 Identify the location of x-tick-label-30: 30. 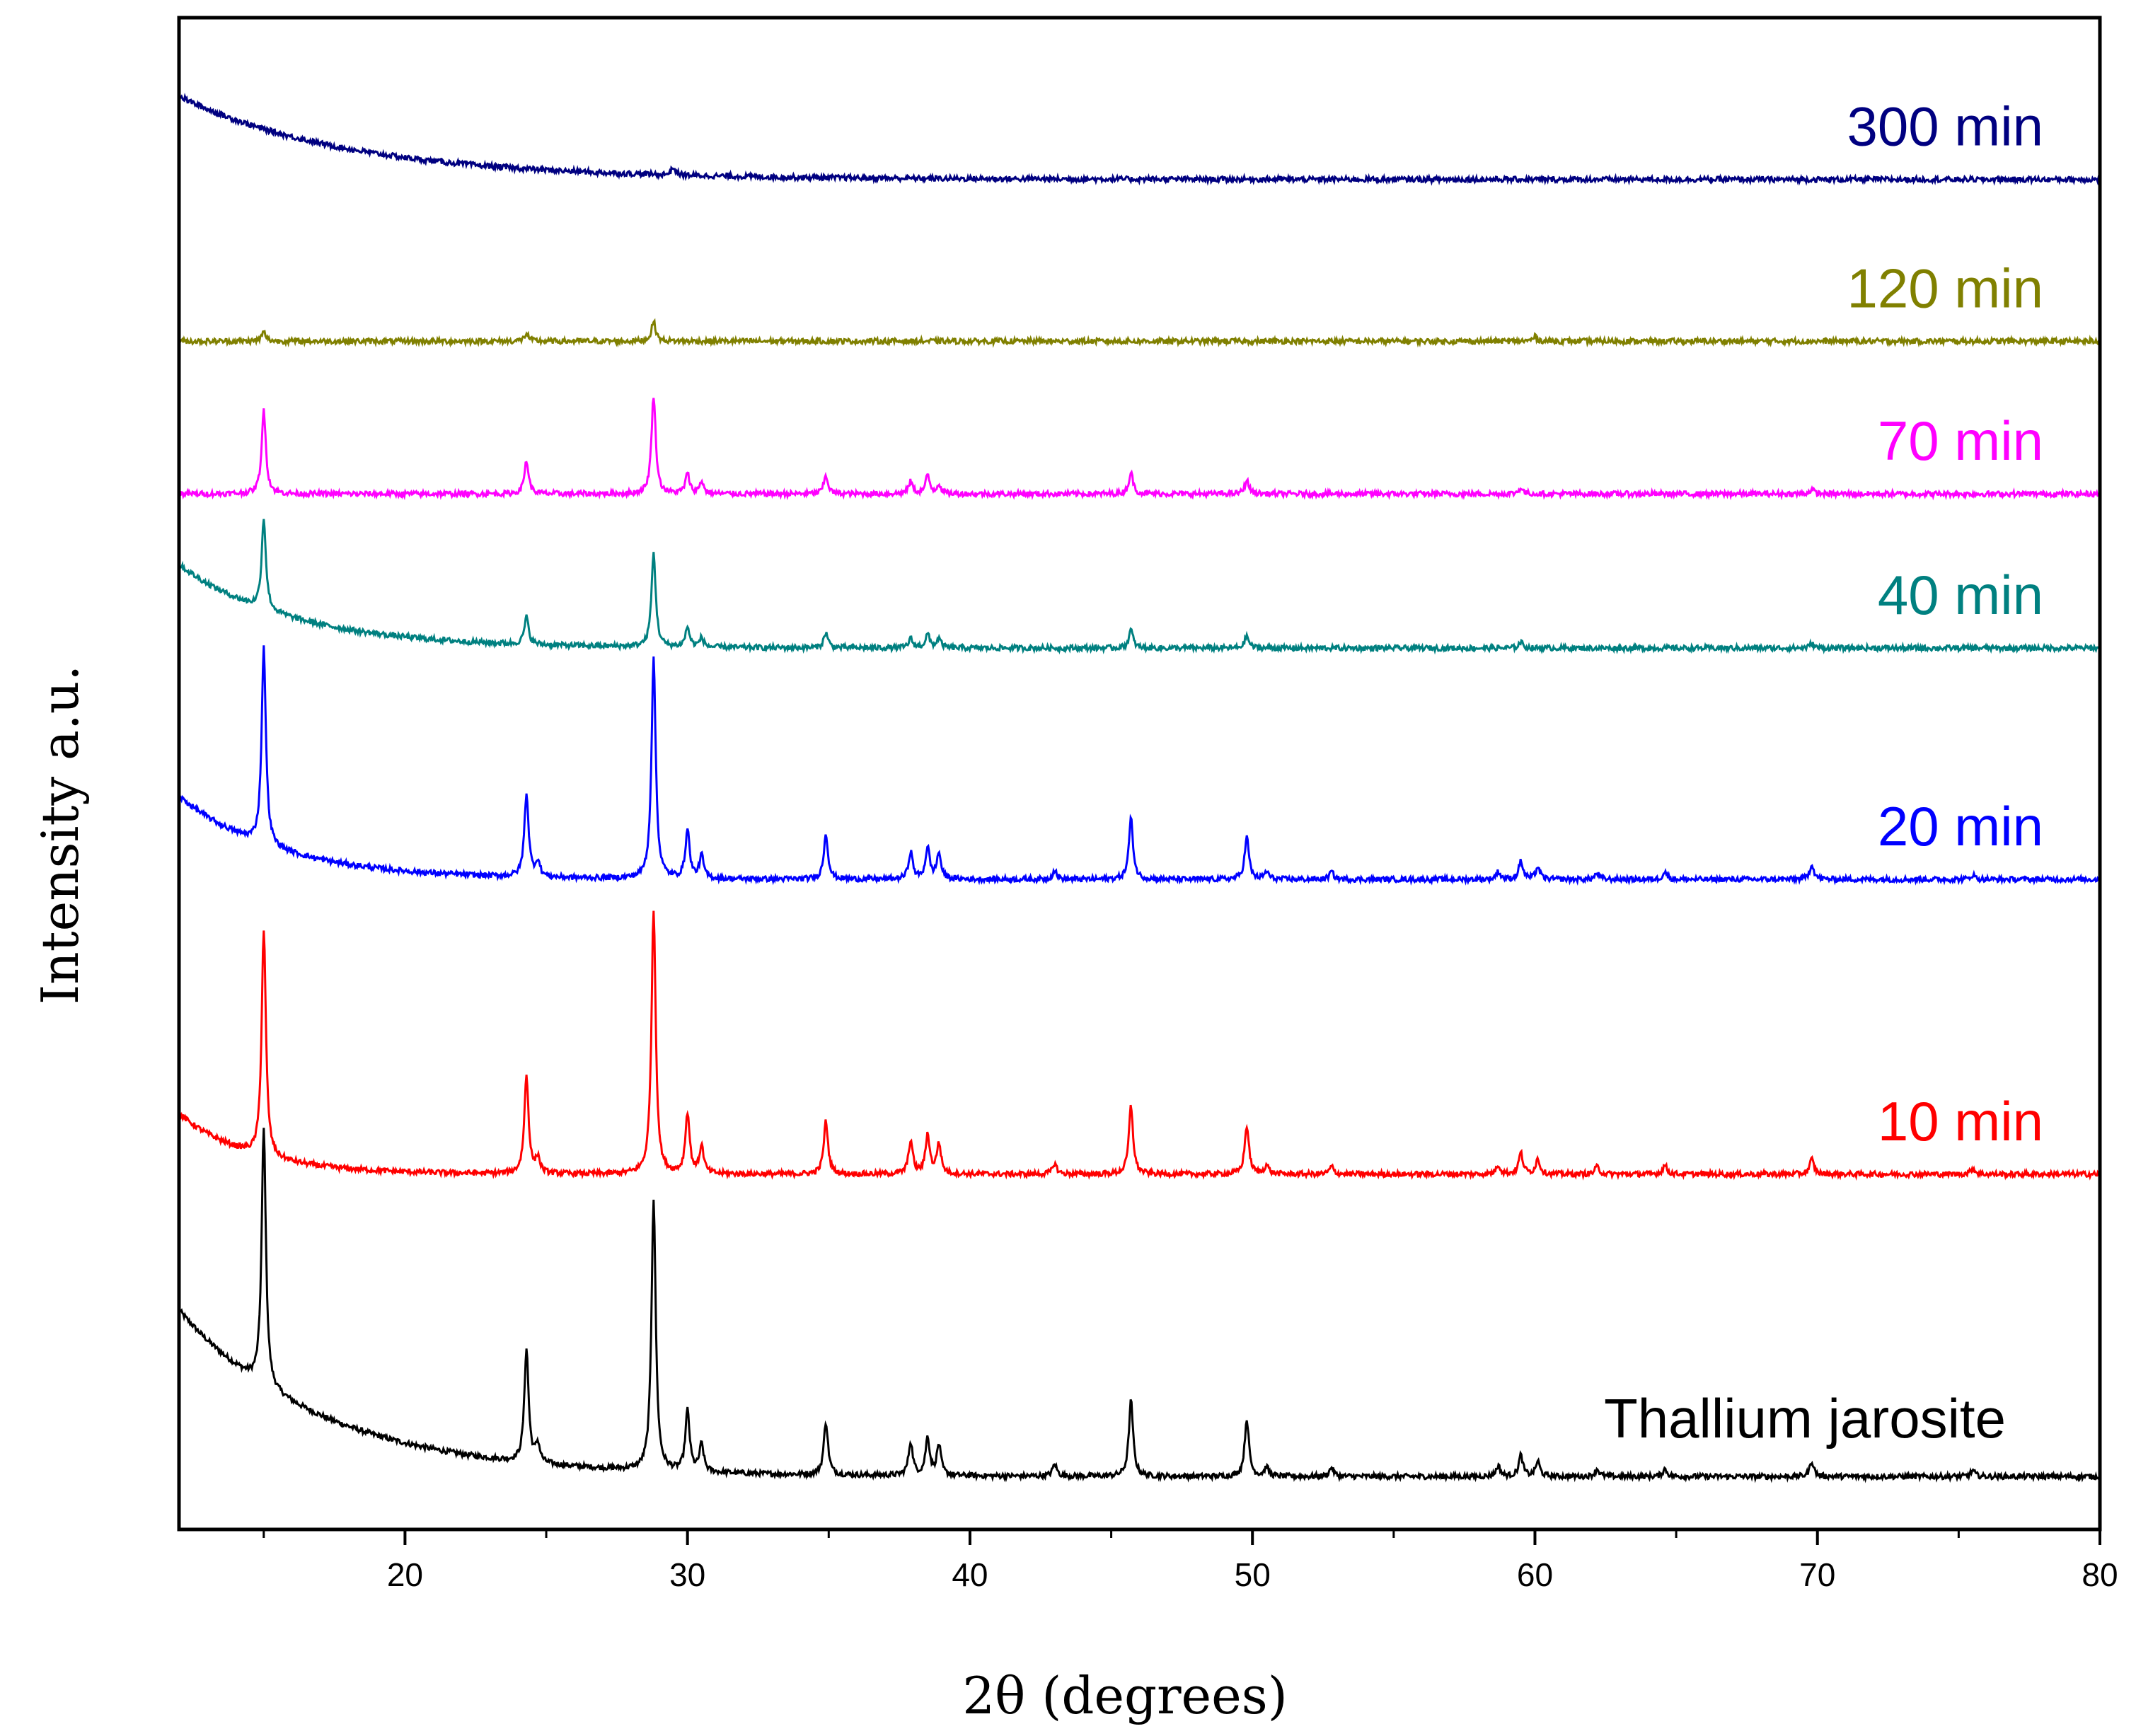
(687, 1575).